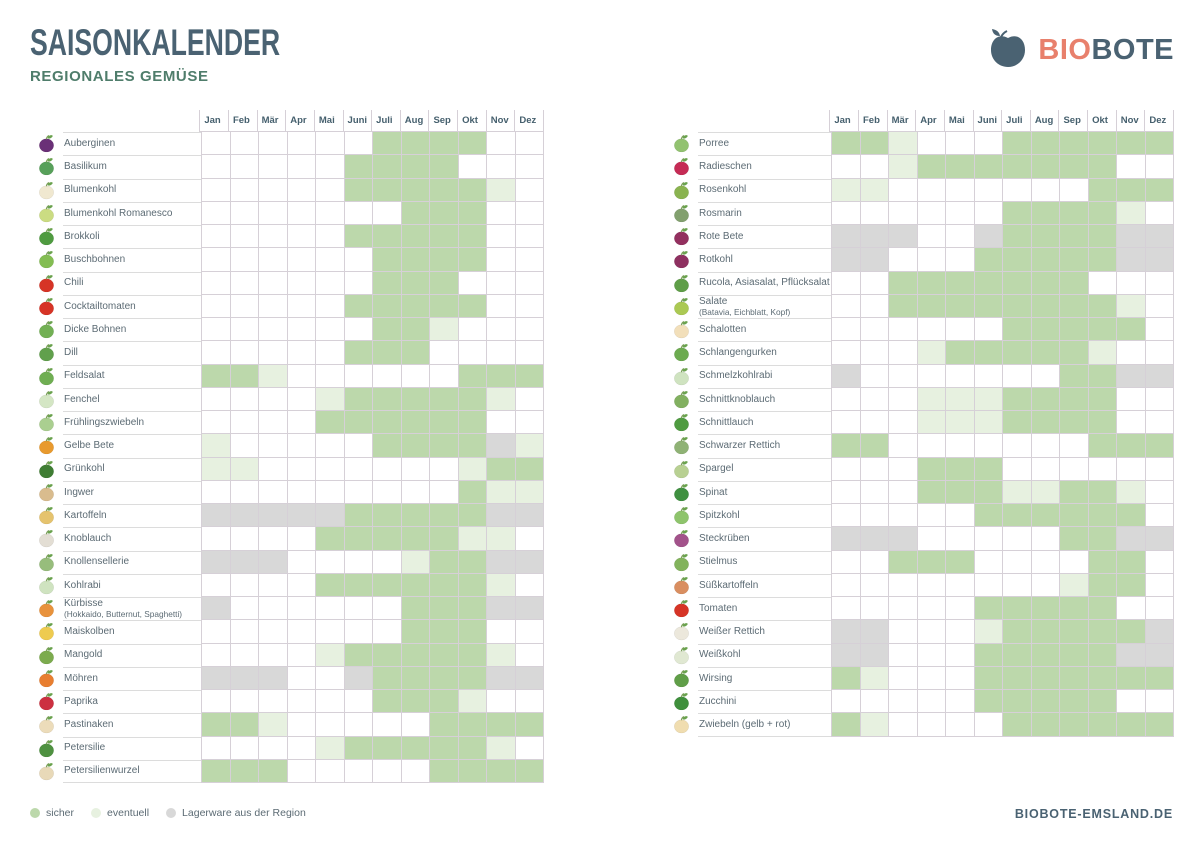  Describe the element at coordinates (46, 376) in the screenshot. I see `feldsalat-icon` at that location.